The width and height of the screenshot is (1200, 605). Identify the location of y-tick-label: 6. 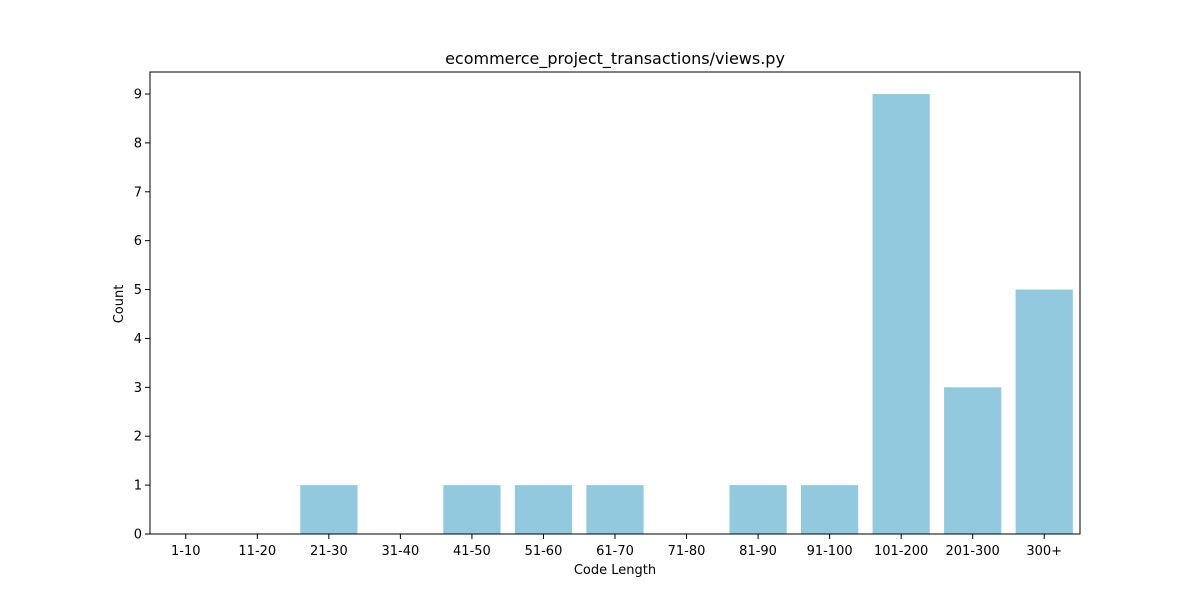
(138, 241).